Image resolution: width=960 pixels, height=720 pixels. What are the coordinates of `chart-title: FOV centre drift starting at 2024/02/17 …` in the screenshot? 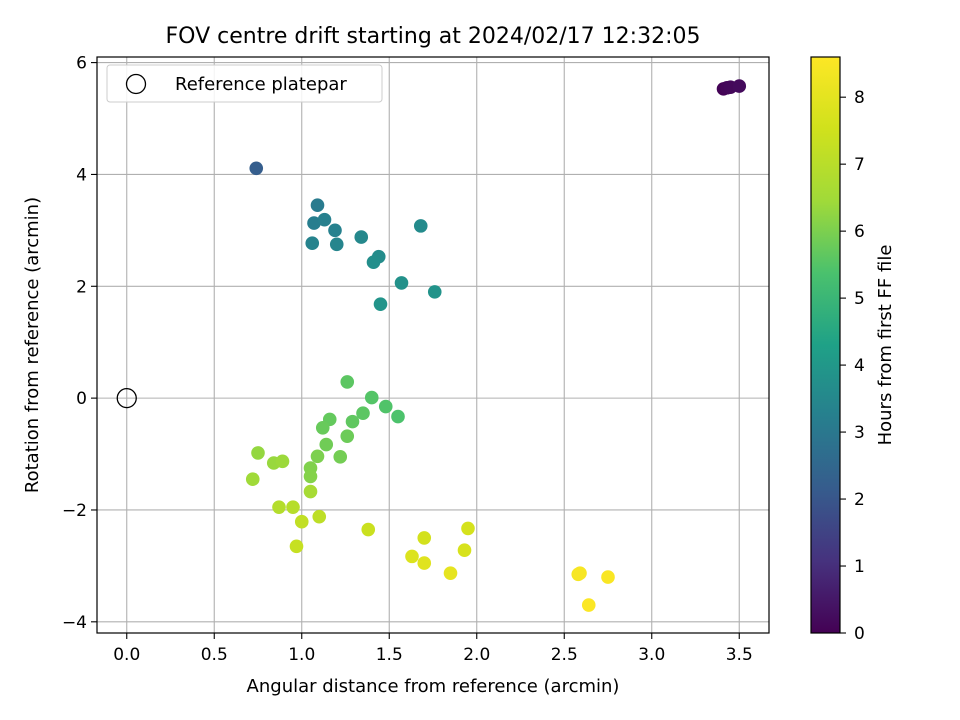 It's located at (433, 36).